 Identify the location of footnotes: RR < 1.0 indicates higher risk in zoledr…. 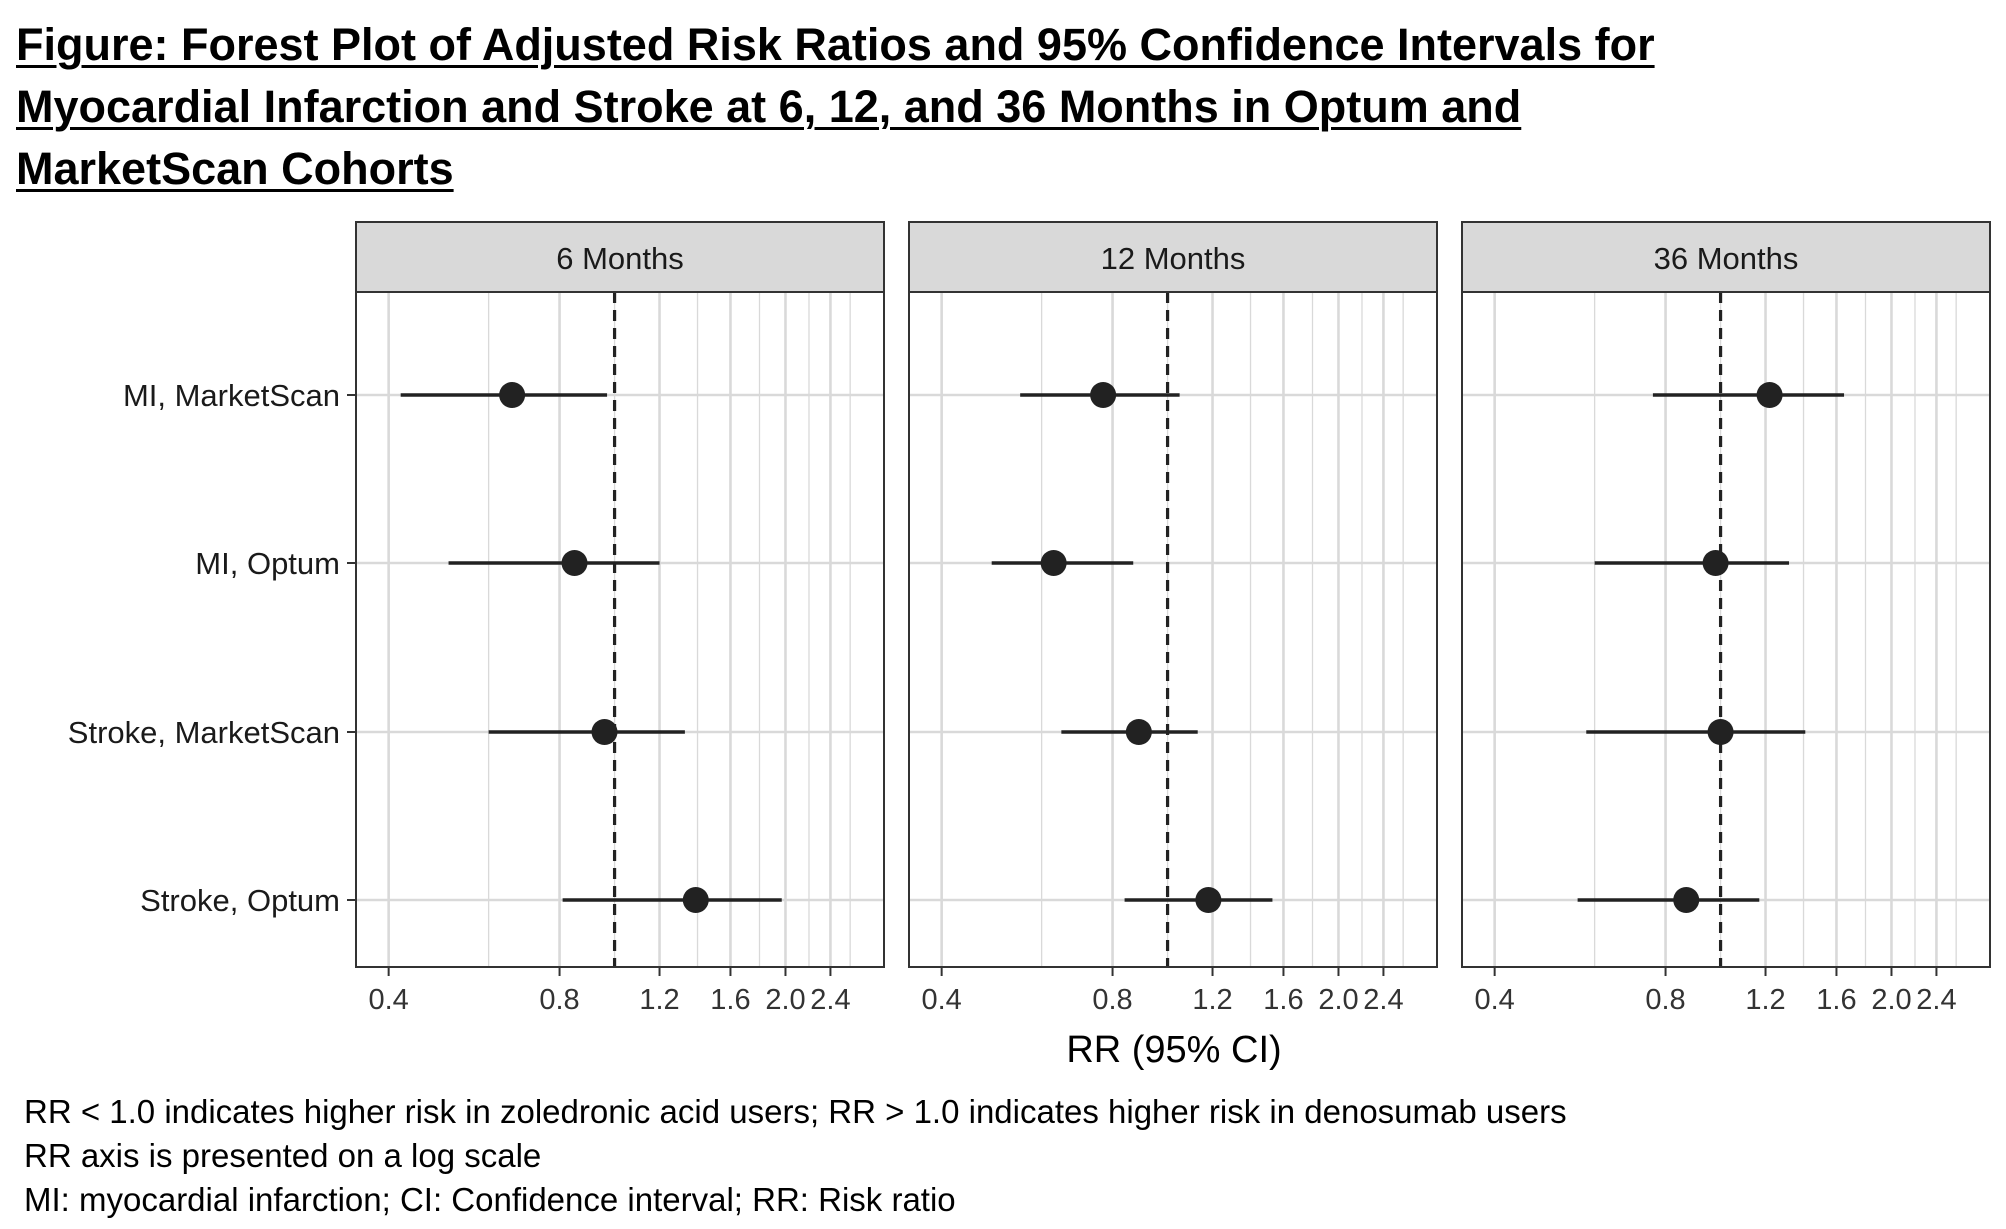
(795, 1156).